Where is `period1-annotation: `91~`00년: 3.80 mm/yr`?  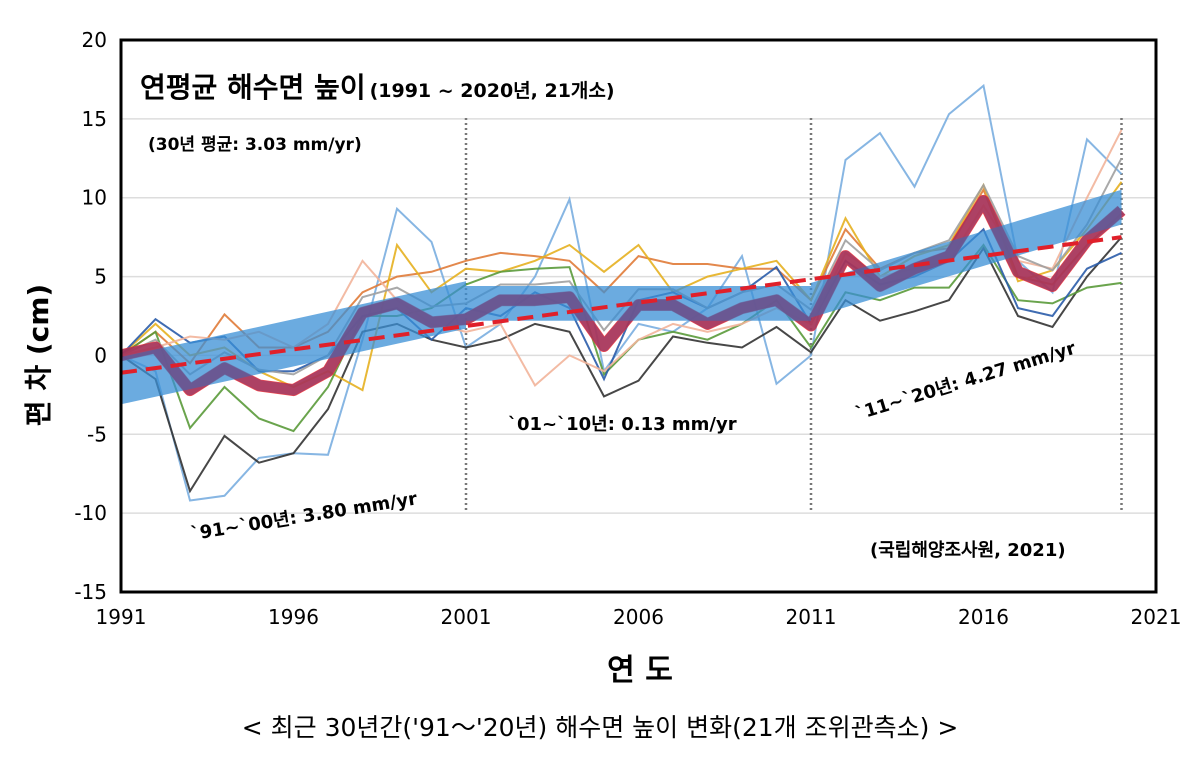
period1-annotation: `91~`00년: 3.80 mm/yr is located at coordinates (303, 516).